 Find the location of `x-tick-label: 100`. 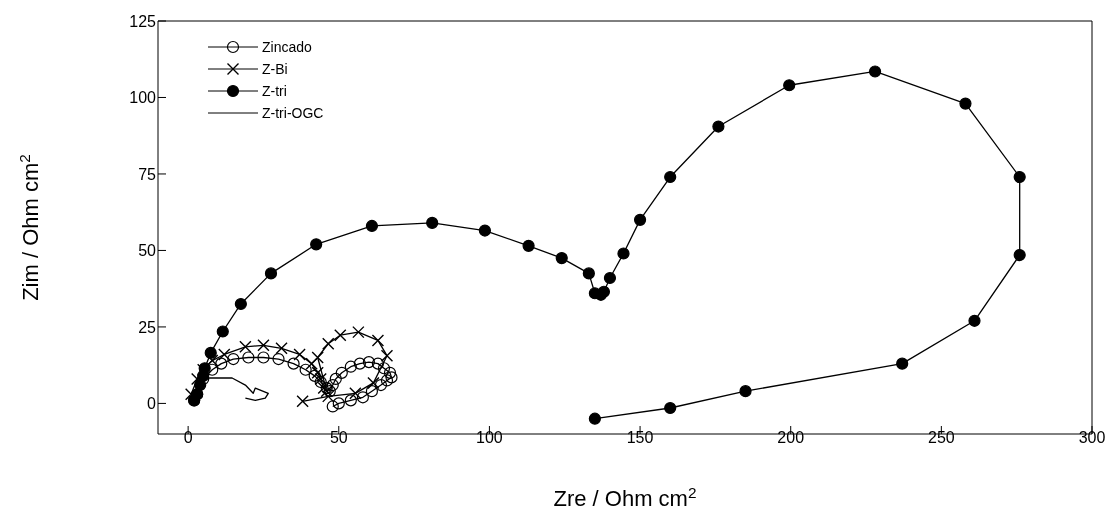

x-tick-label: 100 is located at coordinates (489, 438).